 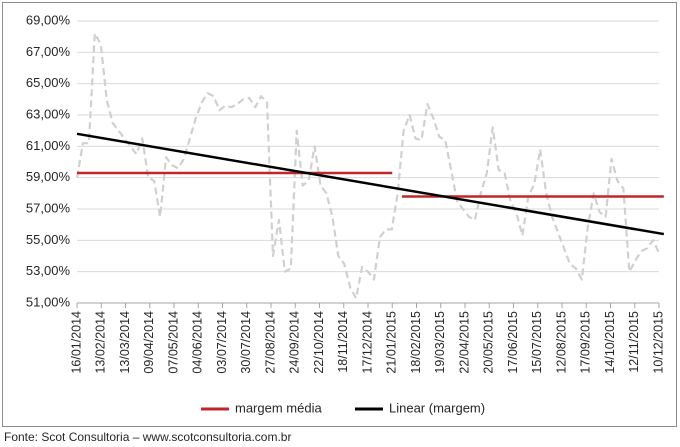 What do you see at coordinates (367, 342) in the screenshot?
I see `x-tick-label: 17/12/2014` at bounding box center [367, 342].